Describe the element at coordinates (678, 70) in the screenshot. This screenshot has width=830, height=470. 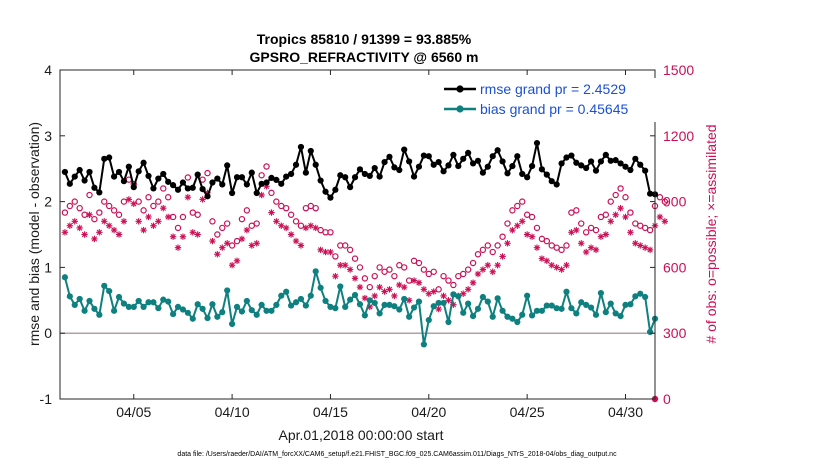
I see `y-right-tick-label: 1500` at that location.